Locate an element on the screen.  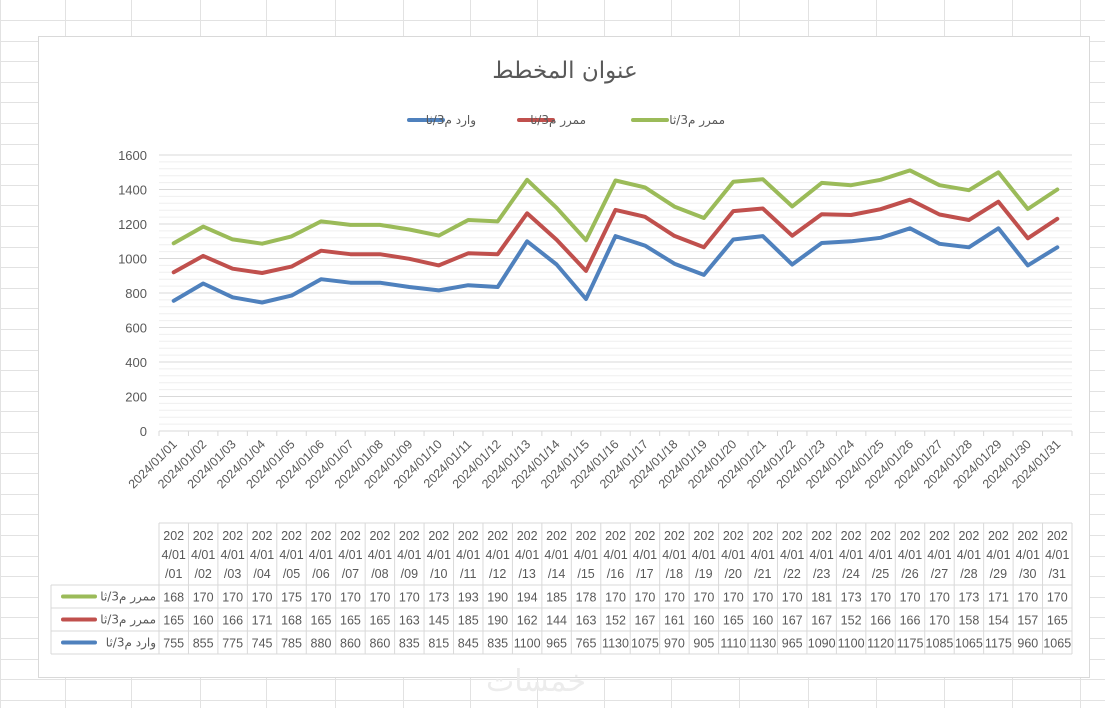
table-cell: 855 is located at coordinates (203, 644).